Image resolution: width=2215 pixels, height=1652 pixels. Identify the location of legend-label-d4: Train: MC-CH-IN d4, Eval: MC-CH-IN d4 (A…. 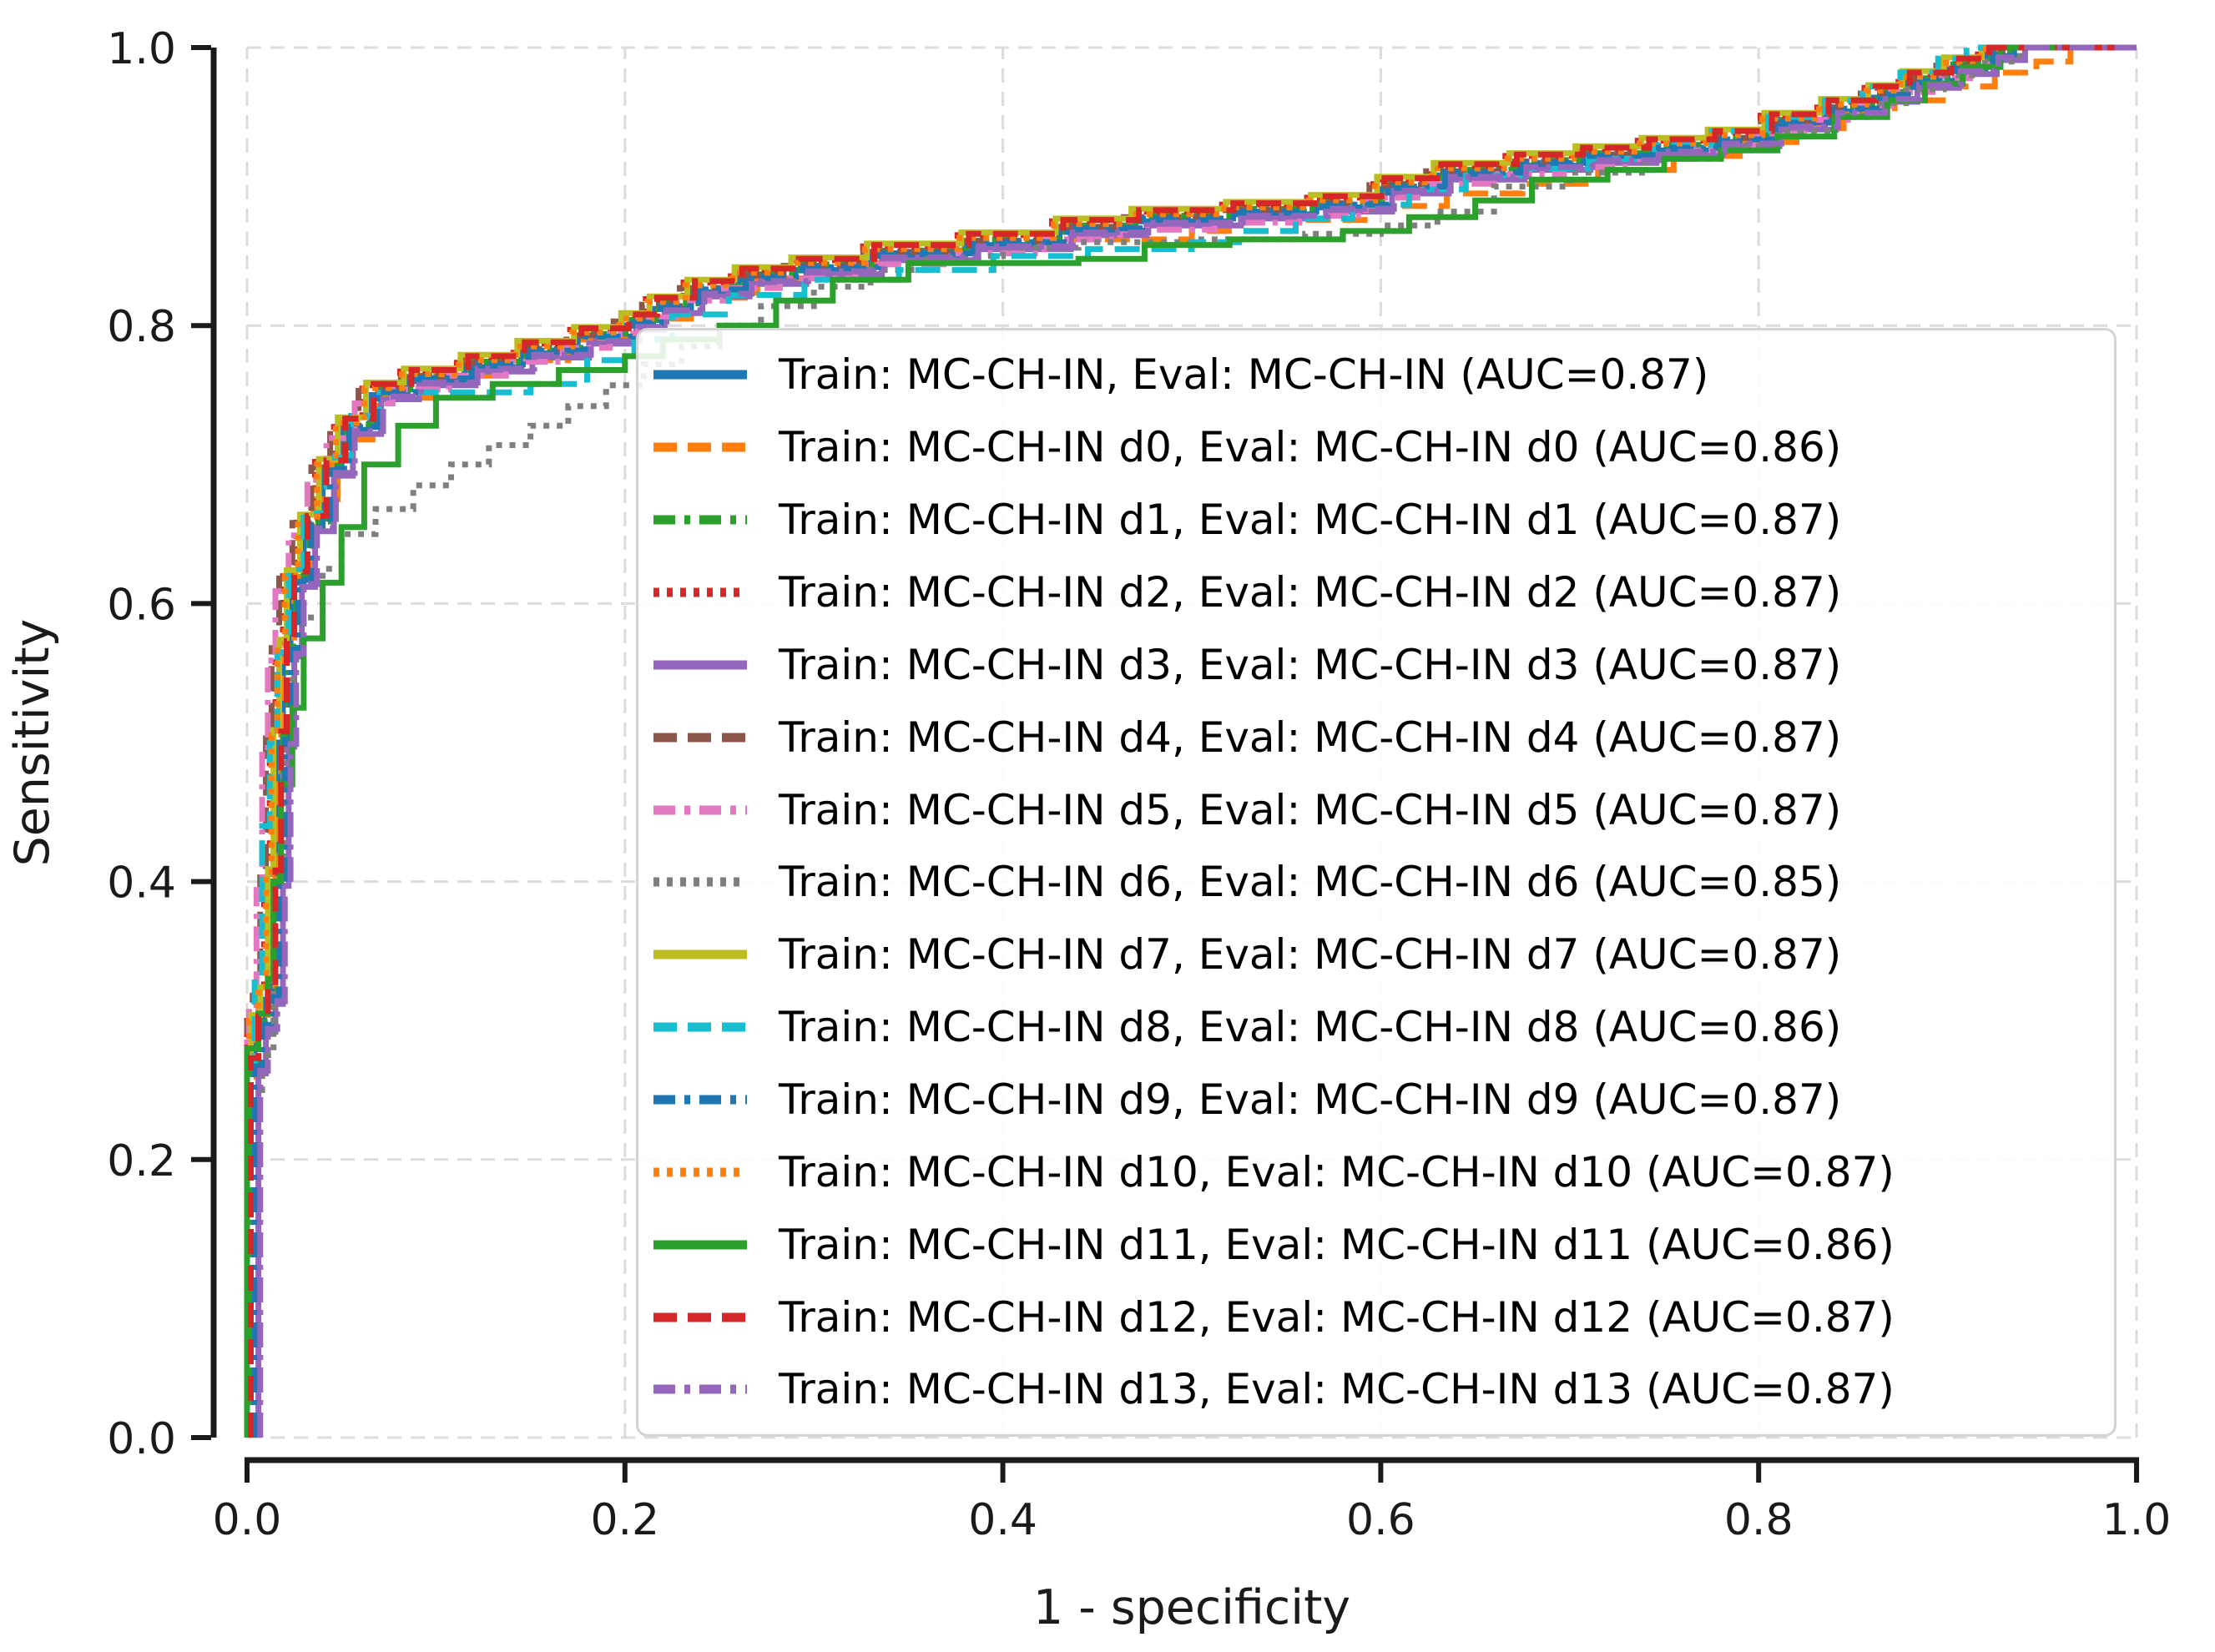
(1310, 737).